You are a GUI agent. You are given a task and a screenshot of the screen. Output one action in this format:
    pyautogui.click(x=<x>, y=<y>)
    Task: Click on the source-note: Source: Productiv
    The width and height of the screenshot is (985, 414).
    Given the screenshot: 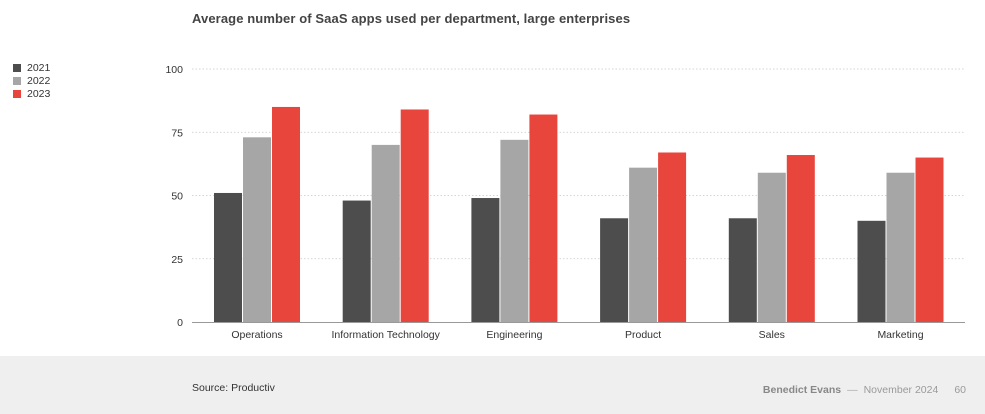 What is the action you would take?
    pyautogui.click(x=233, y=388)
    